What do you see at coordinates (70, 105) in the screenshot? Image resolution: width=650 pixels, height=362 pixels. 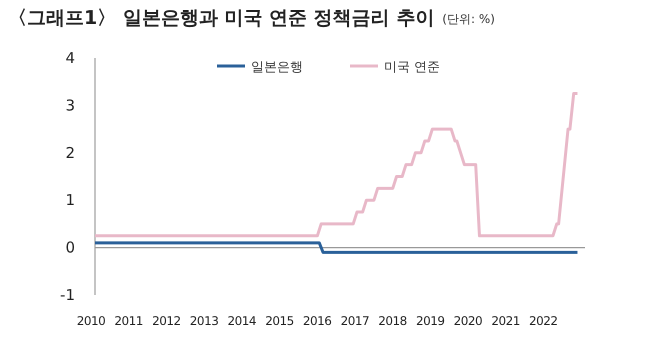 I see `y-tick-label: 3` at bounding box center [70, 105].